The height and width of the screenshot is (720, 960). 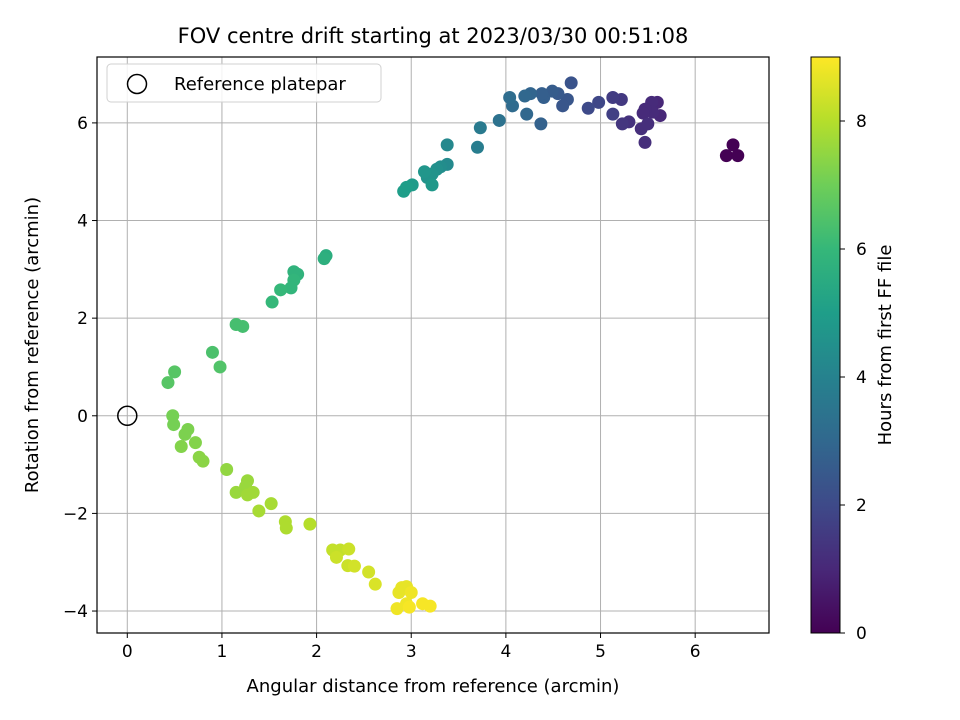 What do you see at coordinates (600, 652) in the screenshot?
I see `x-tick-label: 5` at bounding box center [600, 652].